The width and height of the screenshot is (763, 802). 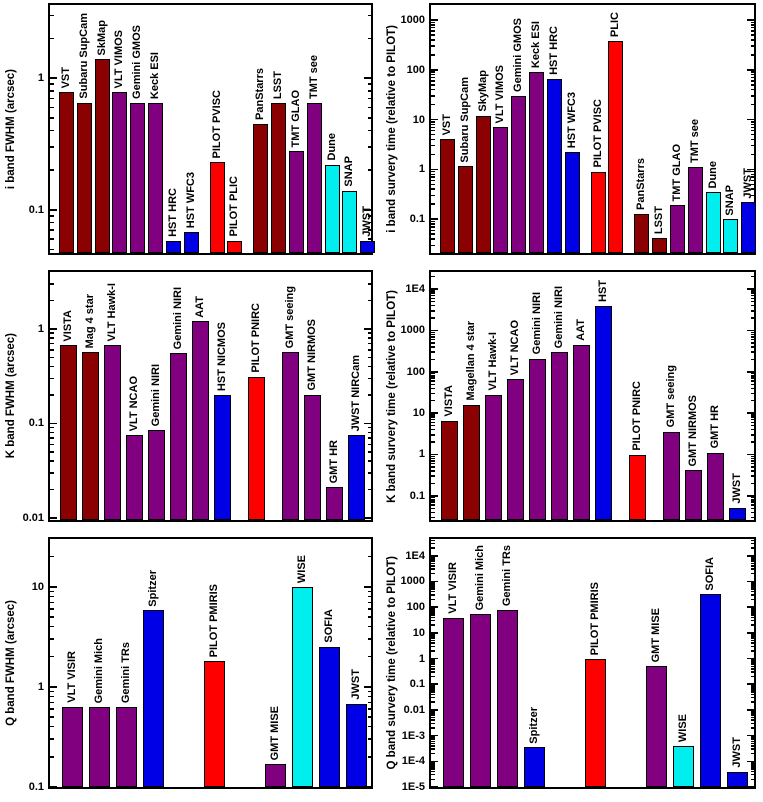 What do you see at coordinates (66, 172) in the screenshot?
I see `bar-vst` at bounding box center [66, 172].